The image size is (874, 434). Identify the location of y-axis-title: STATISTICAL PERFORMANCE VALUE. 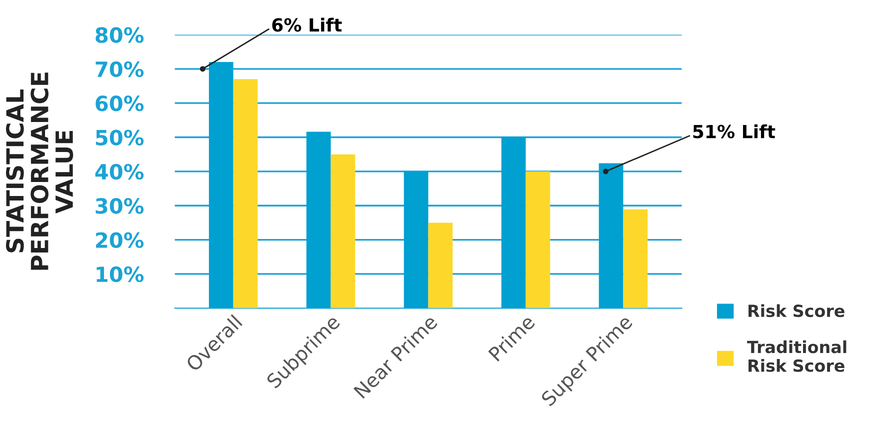
(40, 171).